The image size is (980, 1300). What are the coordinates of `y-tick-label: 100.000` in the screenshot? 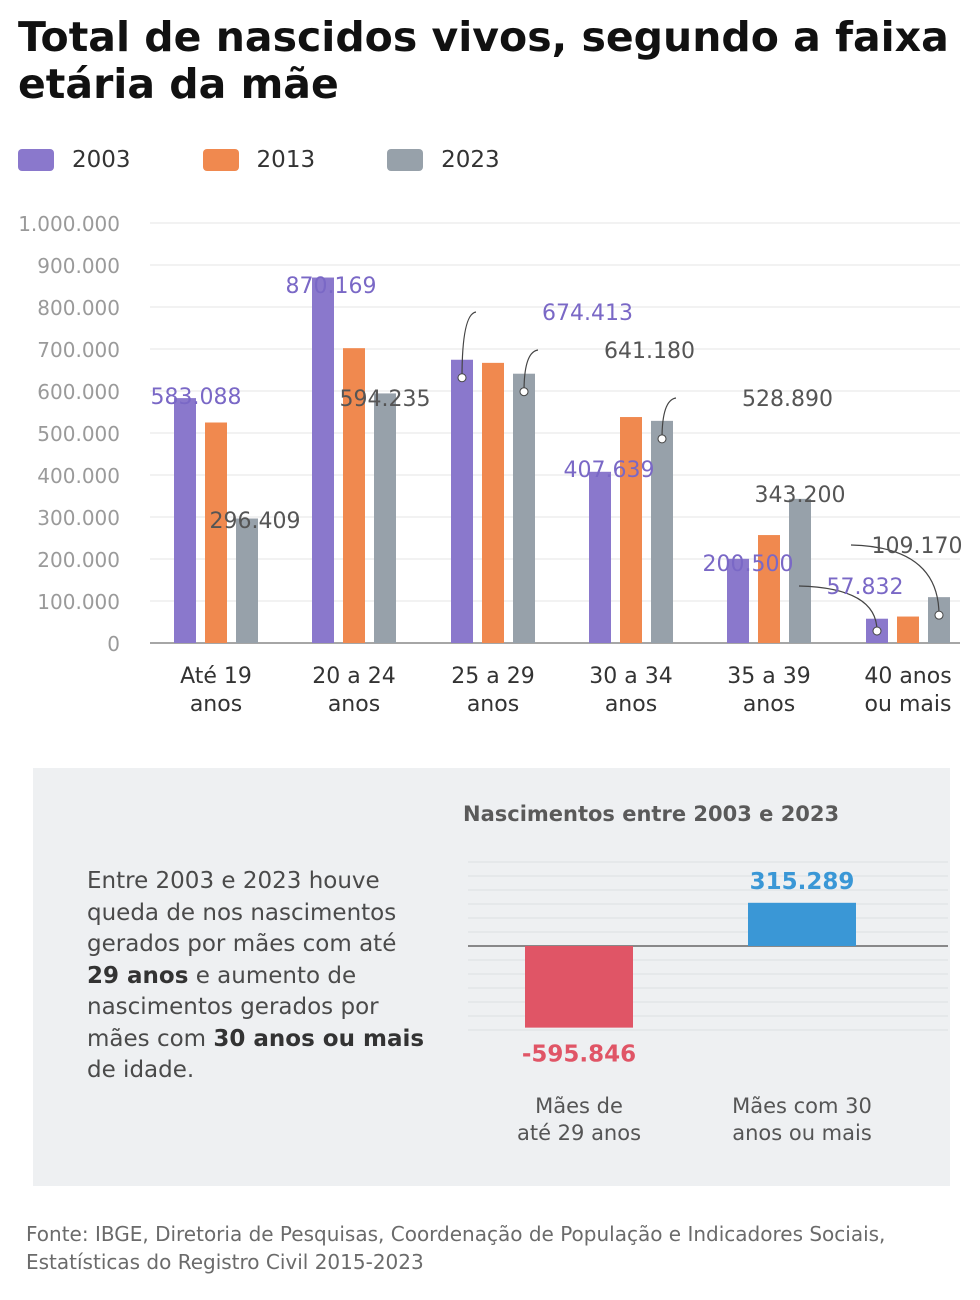 It's located at (78, 602).